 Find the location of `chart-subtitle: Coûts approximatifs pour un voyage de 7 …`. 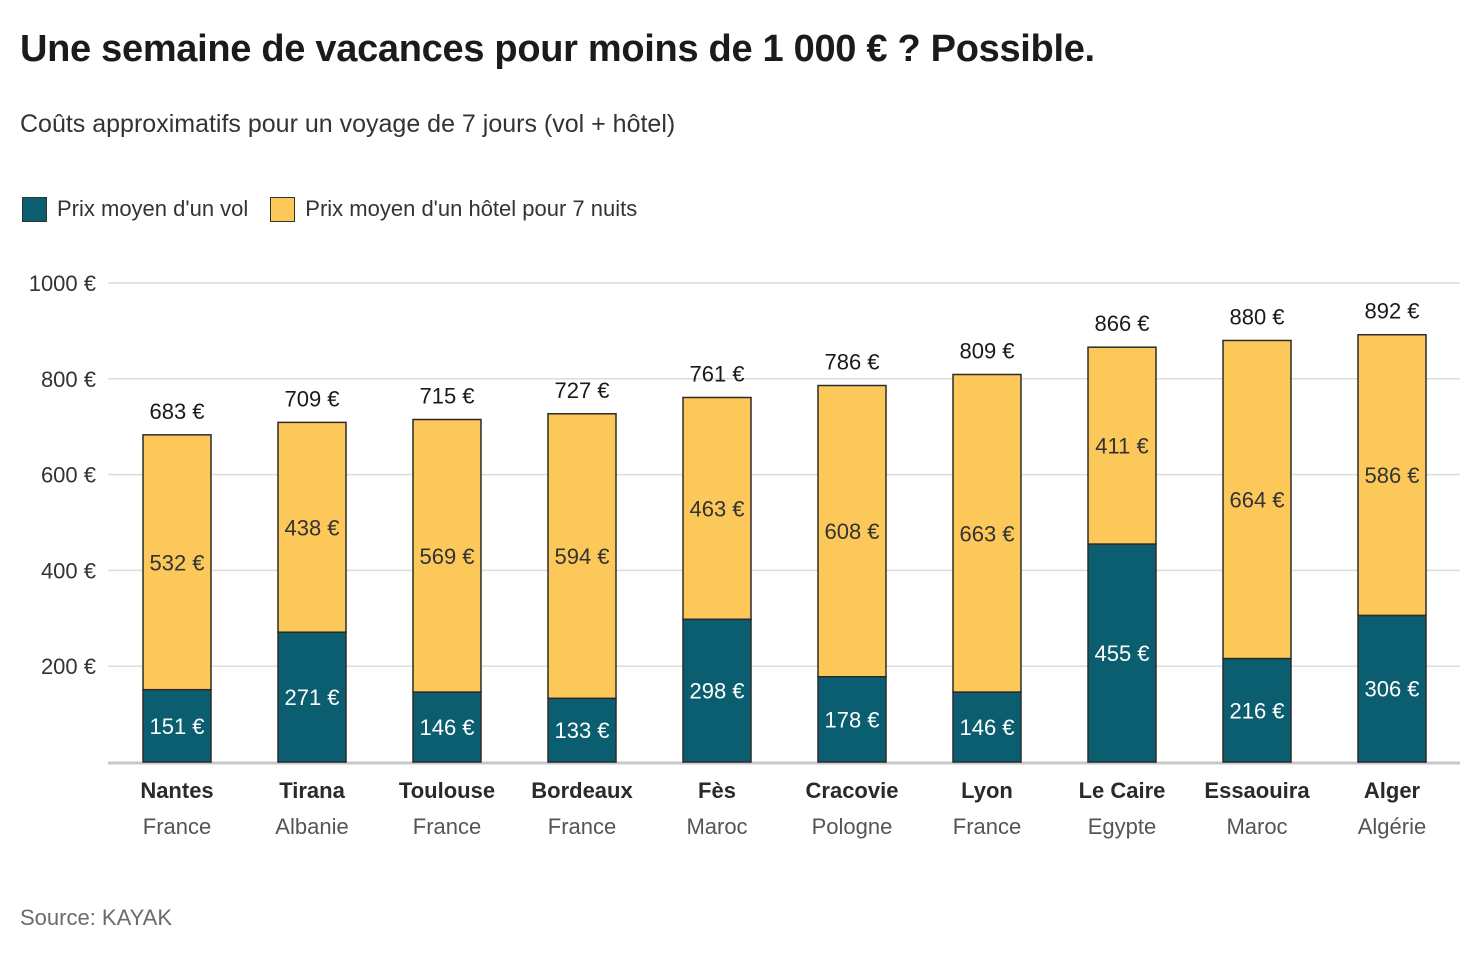

chart-subtitle: Coûts approximatifs pour un voyage de 7 … is located at coordinates (348, 124).